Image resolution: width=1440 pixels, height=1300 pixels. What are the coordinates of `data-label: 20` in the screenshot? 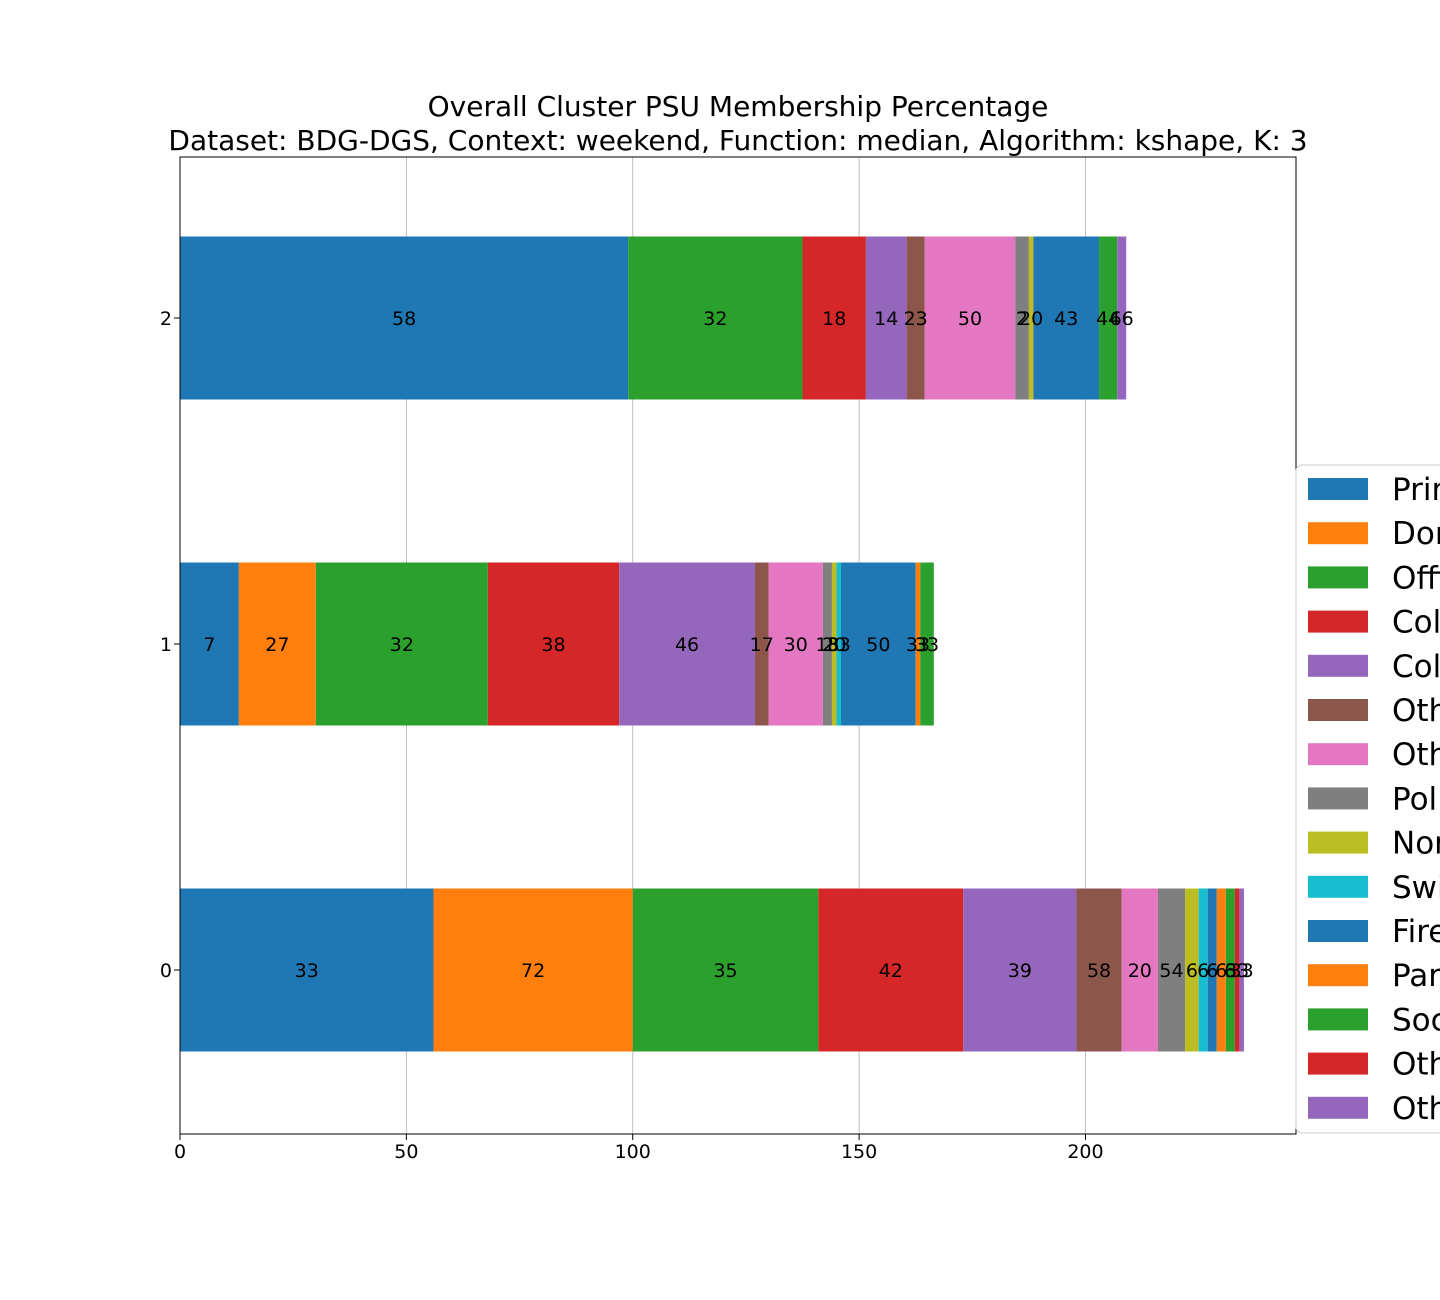 It's located at (1140, 971).